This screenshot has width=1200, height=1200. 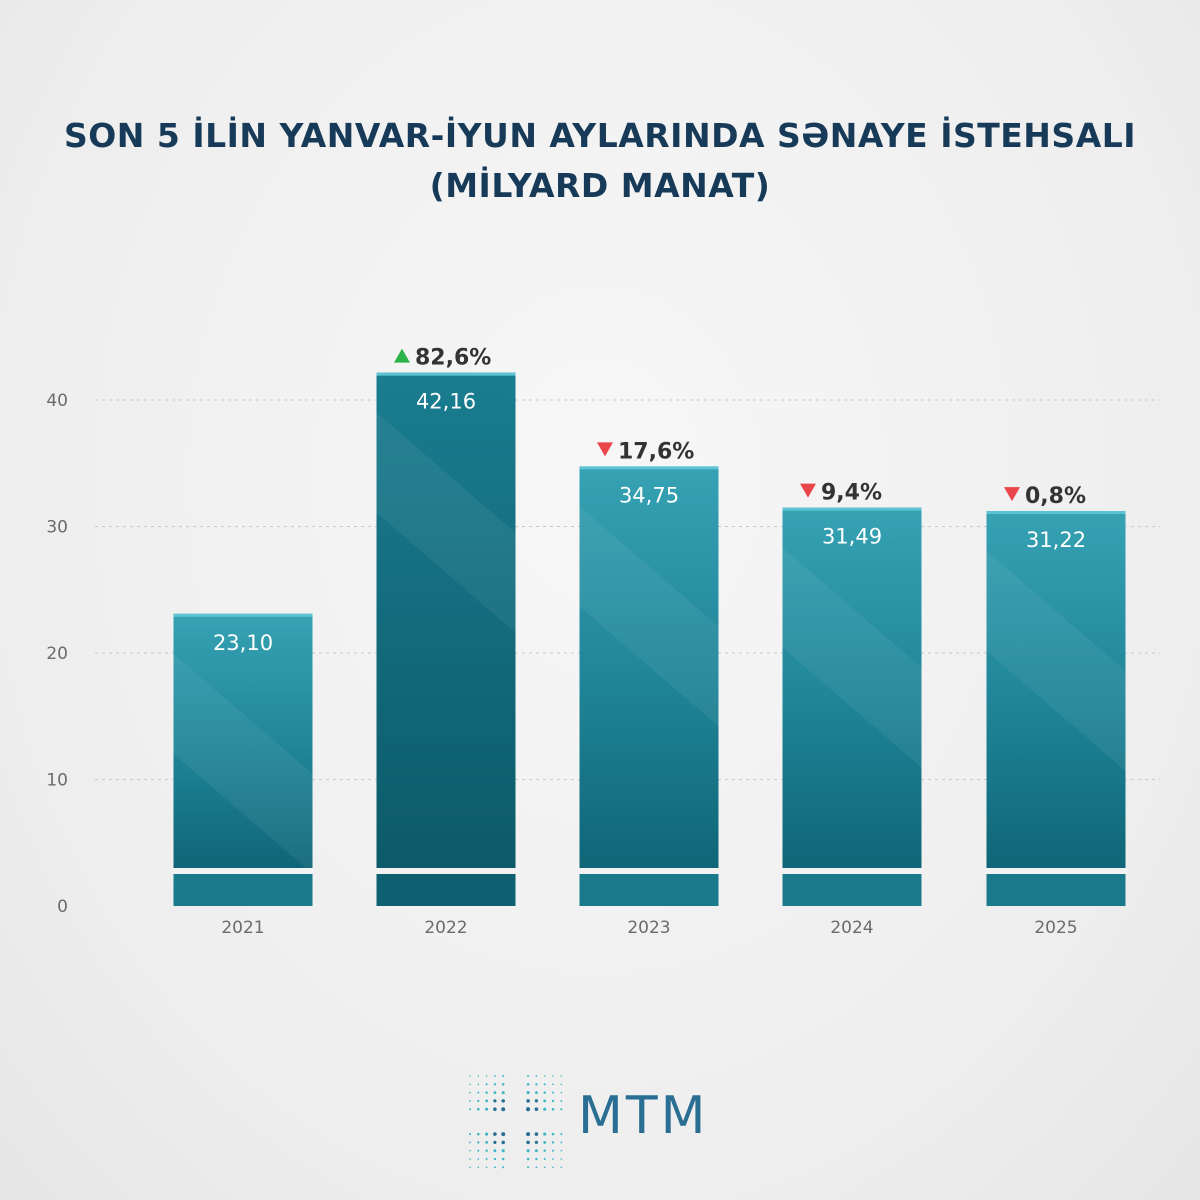 What do you see at coordinates (57, 528) in the screenshot?
I see `y-tick-label: 30` at bounding box center [57, 528].